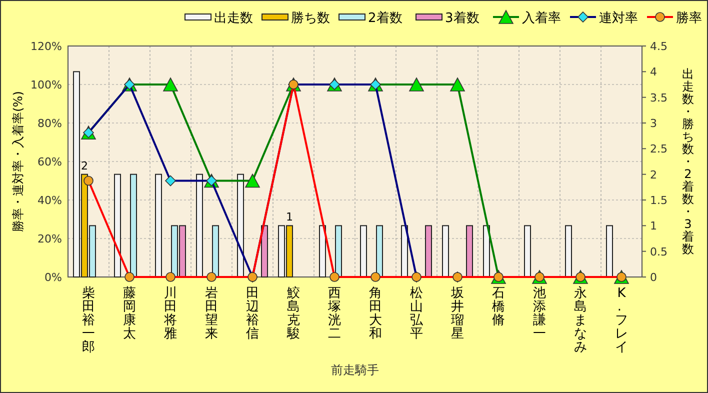 The height and width of the screenshot is (393, 708). What do you see at coordinates (688, 161) in the screenshot?
I see `text: 出走数・勝ち数・2着数・3着数` at bounding box center [688, 161].